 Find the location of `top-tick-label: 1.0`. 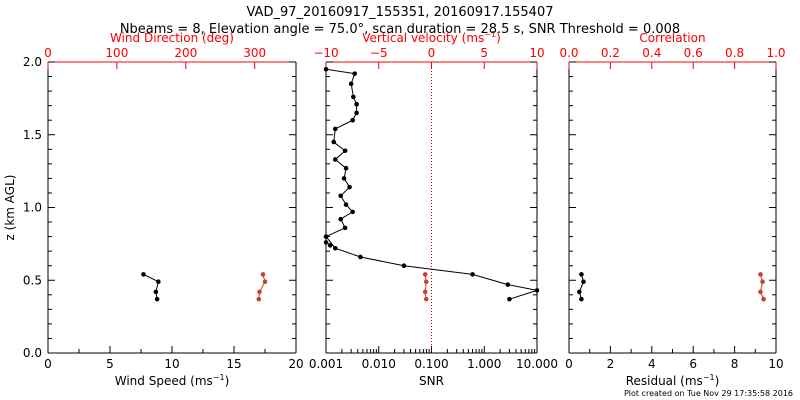

top-tick-label: 1.0 is located at coordinates (775, 53).